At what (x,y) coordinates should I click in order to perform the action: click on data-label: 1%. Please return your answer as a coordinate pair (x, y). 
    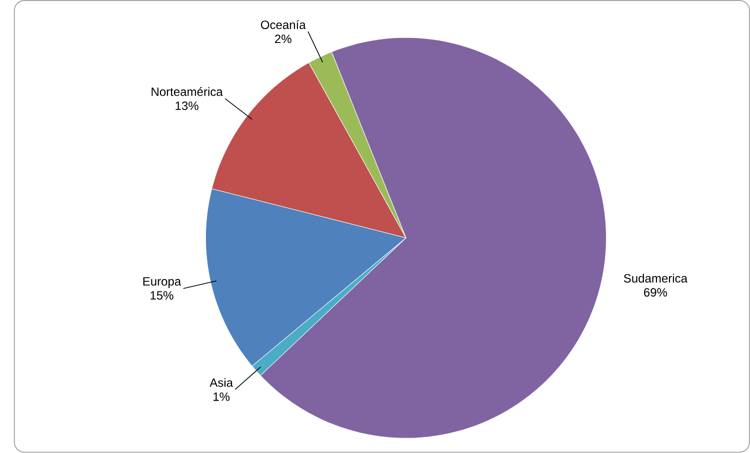
    Looking at the image, I should click on (222, 397).